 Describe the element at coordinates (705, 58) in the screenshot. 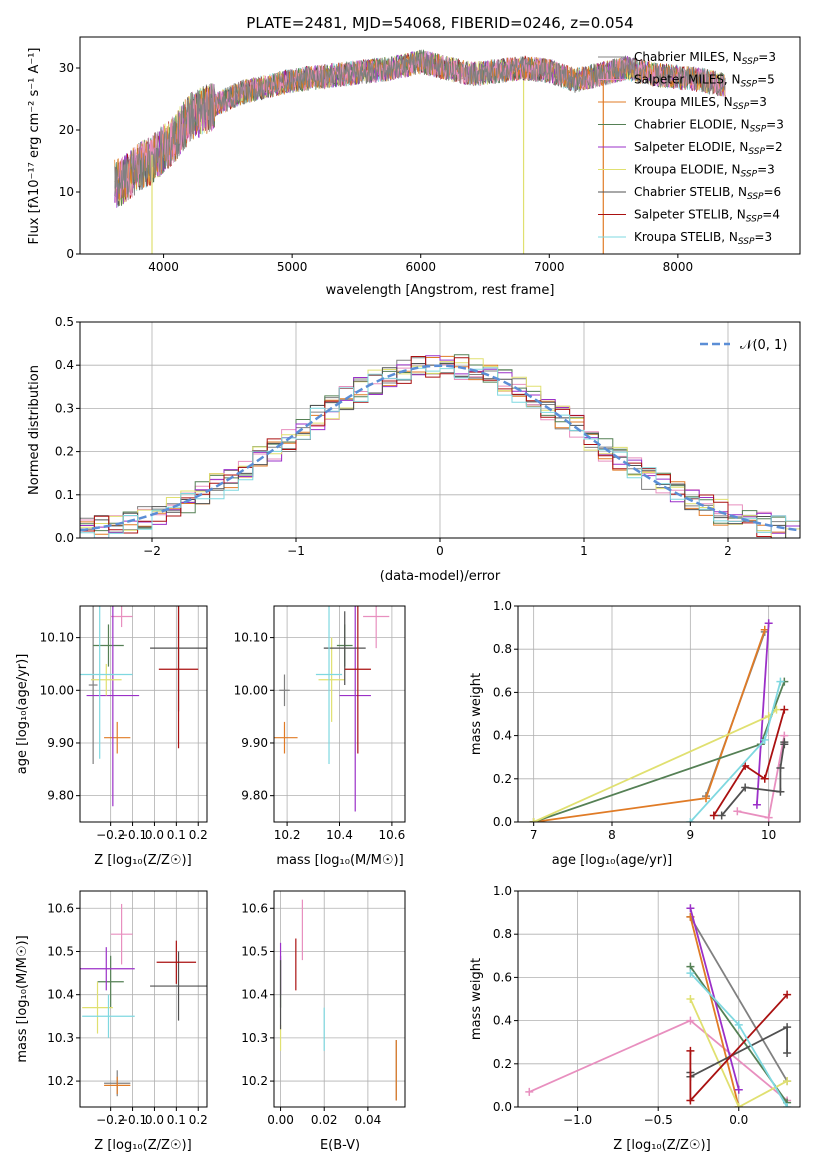

I see `legend-label: Chabrier MILES, NSSP=3` at that location.